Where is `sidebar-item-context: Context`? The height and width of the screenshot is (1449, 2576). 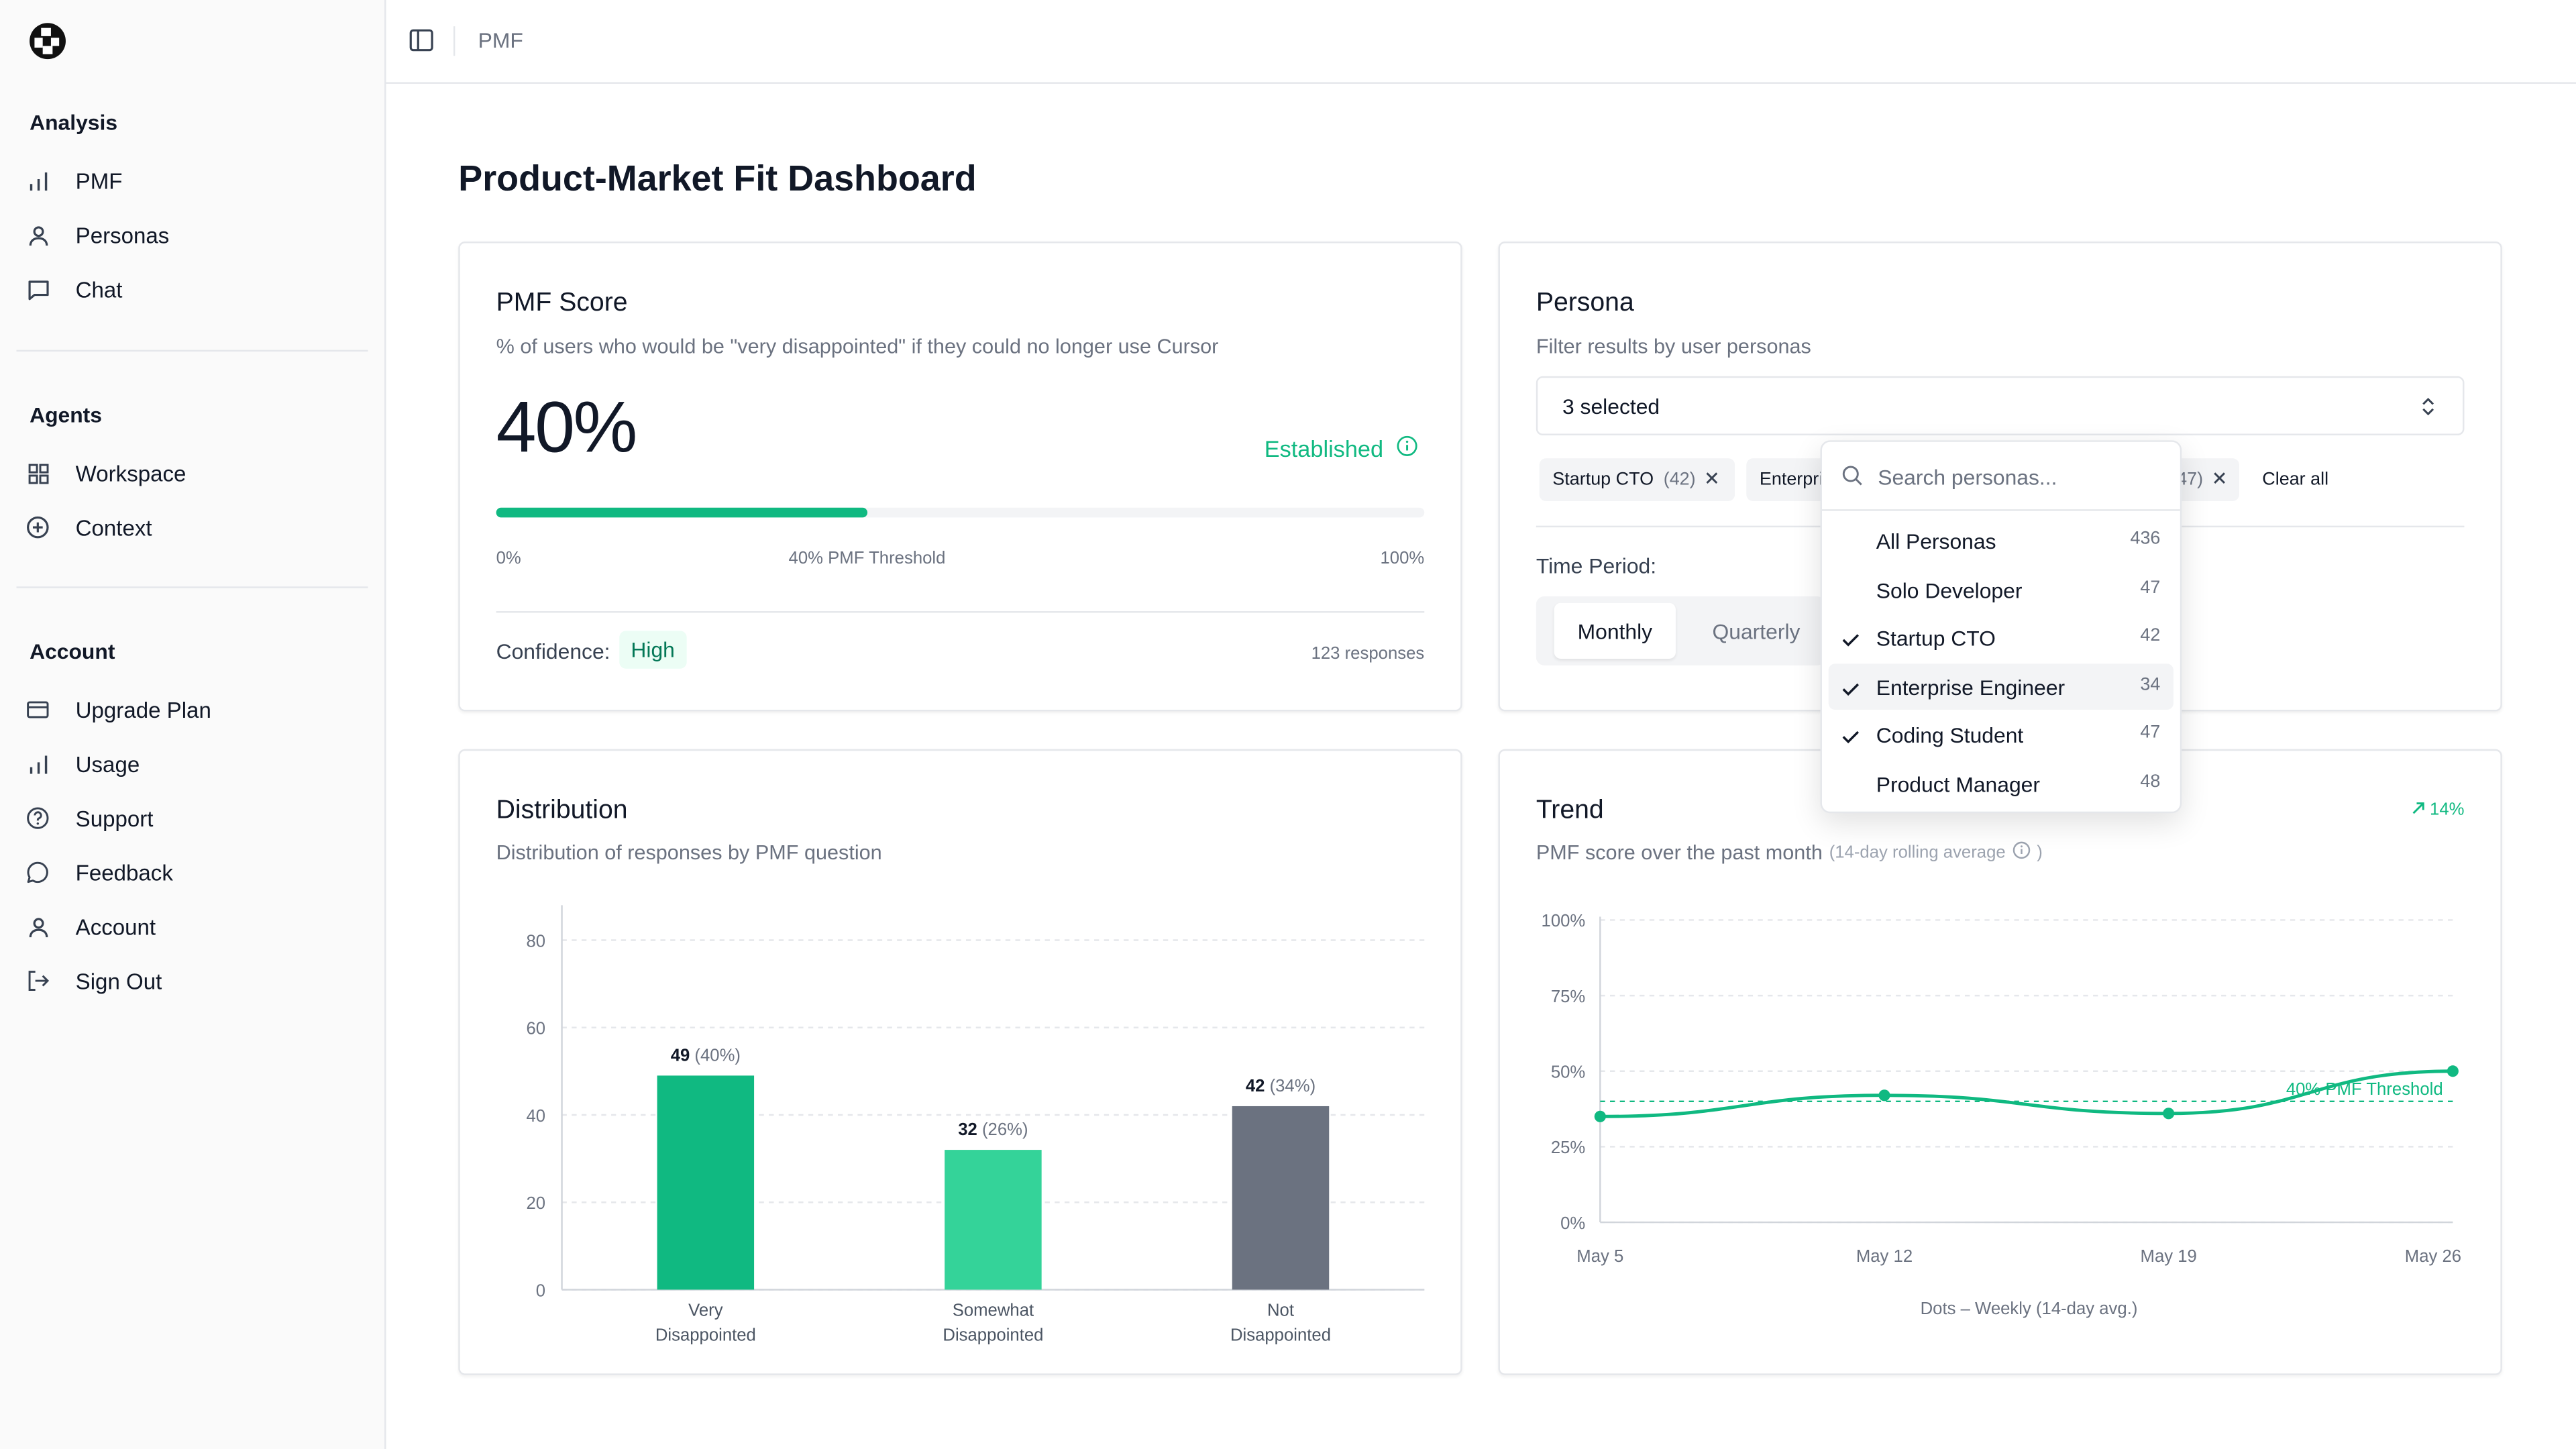
sidebar-item-context: Context is located at coordinates (193, 527).